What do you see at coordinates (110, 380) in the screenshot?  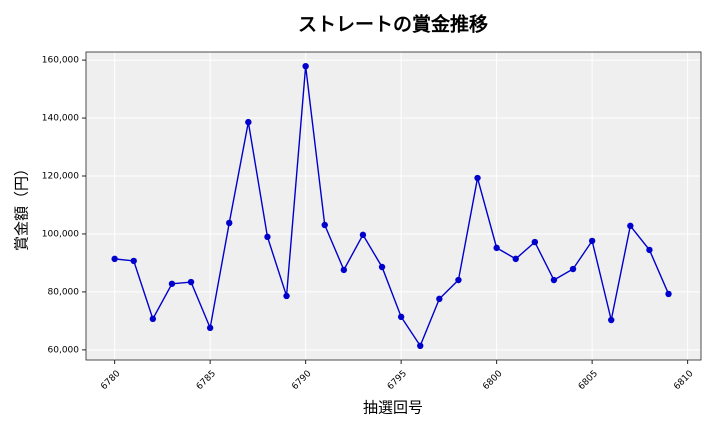 I see `x-tick-label: 6780` at bounding box center [110, 380].